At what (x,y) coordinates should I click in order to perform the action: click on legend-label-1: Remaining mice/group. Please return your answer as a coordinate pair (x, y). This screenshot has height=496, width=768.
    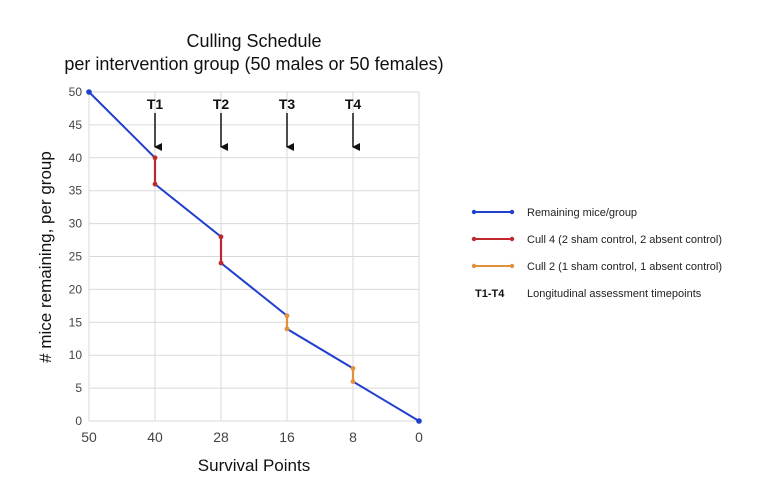
    Looking at the image, I should click on (582, 213).